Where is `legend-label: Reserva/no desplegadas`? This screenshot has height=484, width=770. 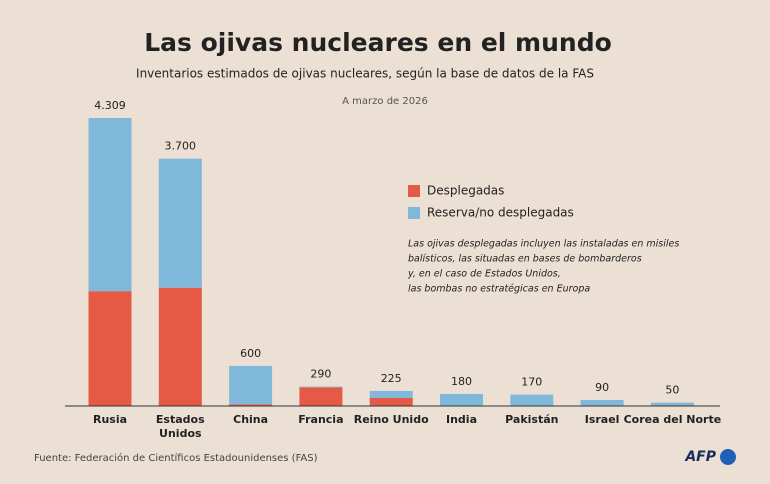
legend-label: Reserva/no desplegadas is located at coordinates (500, 213).